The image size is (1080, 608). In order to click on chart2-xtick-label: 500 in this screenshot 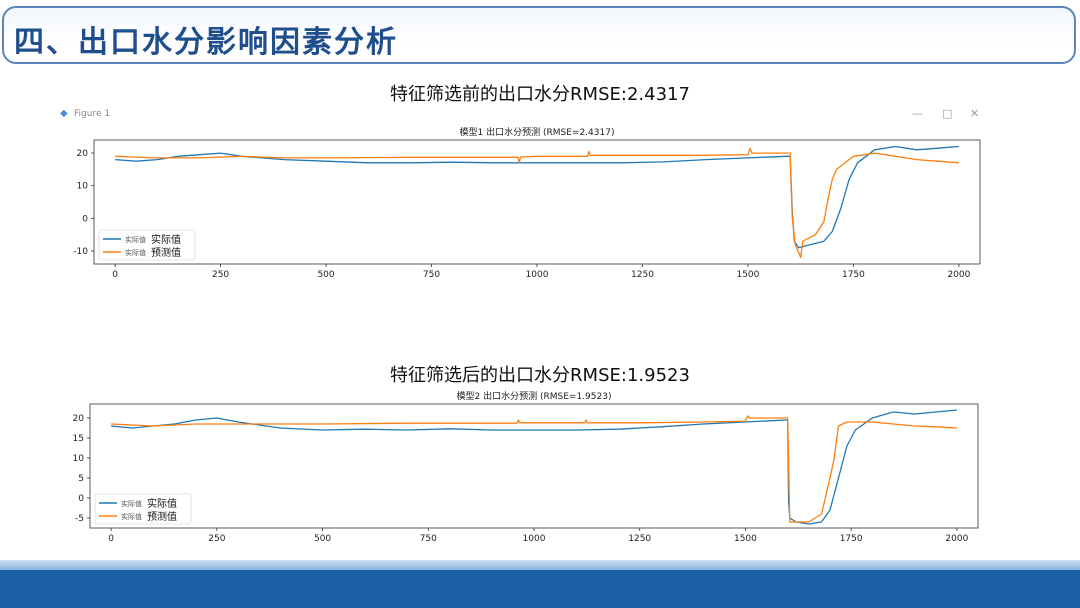, I will do `click(322, 539)`.